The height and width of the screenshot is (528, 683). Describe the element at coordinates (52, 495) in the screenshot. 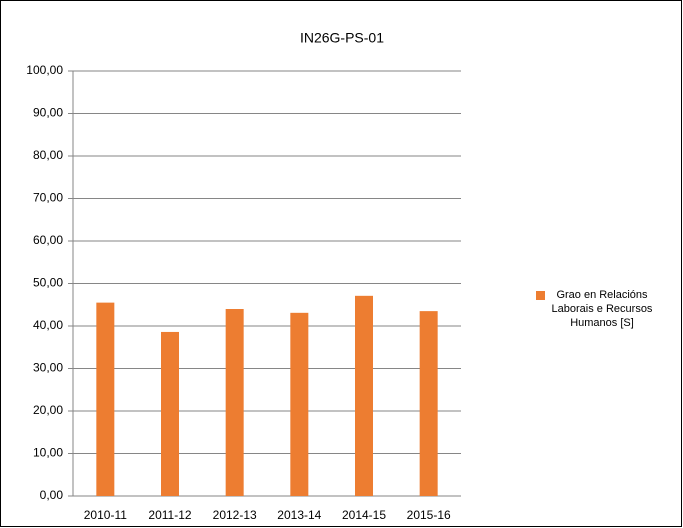

I see `y-tick-label: 0,00` at that location.